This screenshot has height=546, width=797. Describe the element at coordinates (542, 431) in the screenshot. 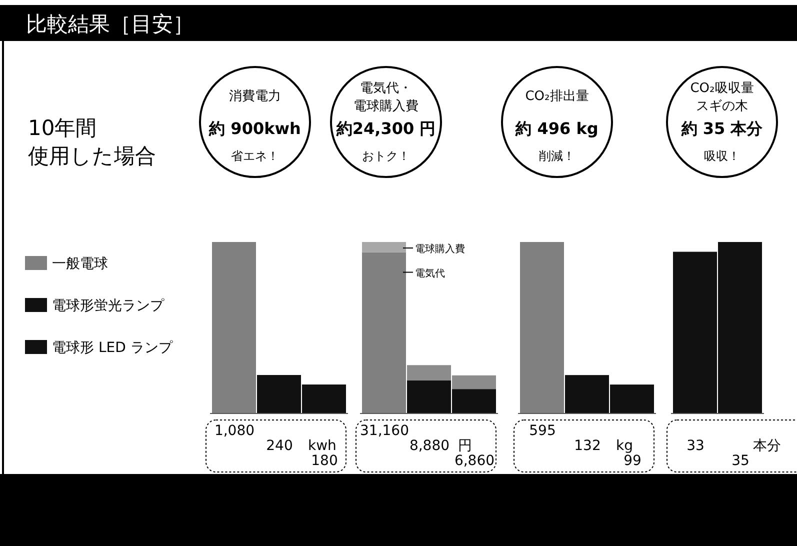

I see `data-label: 595` at that location.